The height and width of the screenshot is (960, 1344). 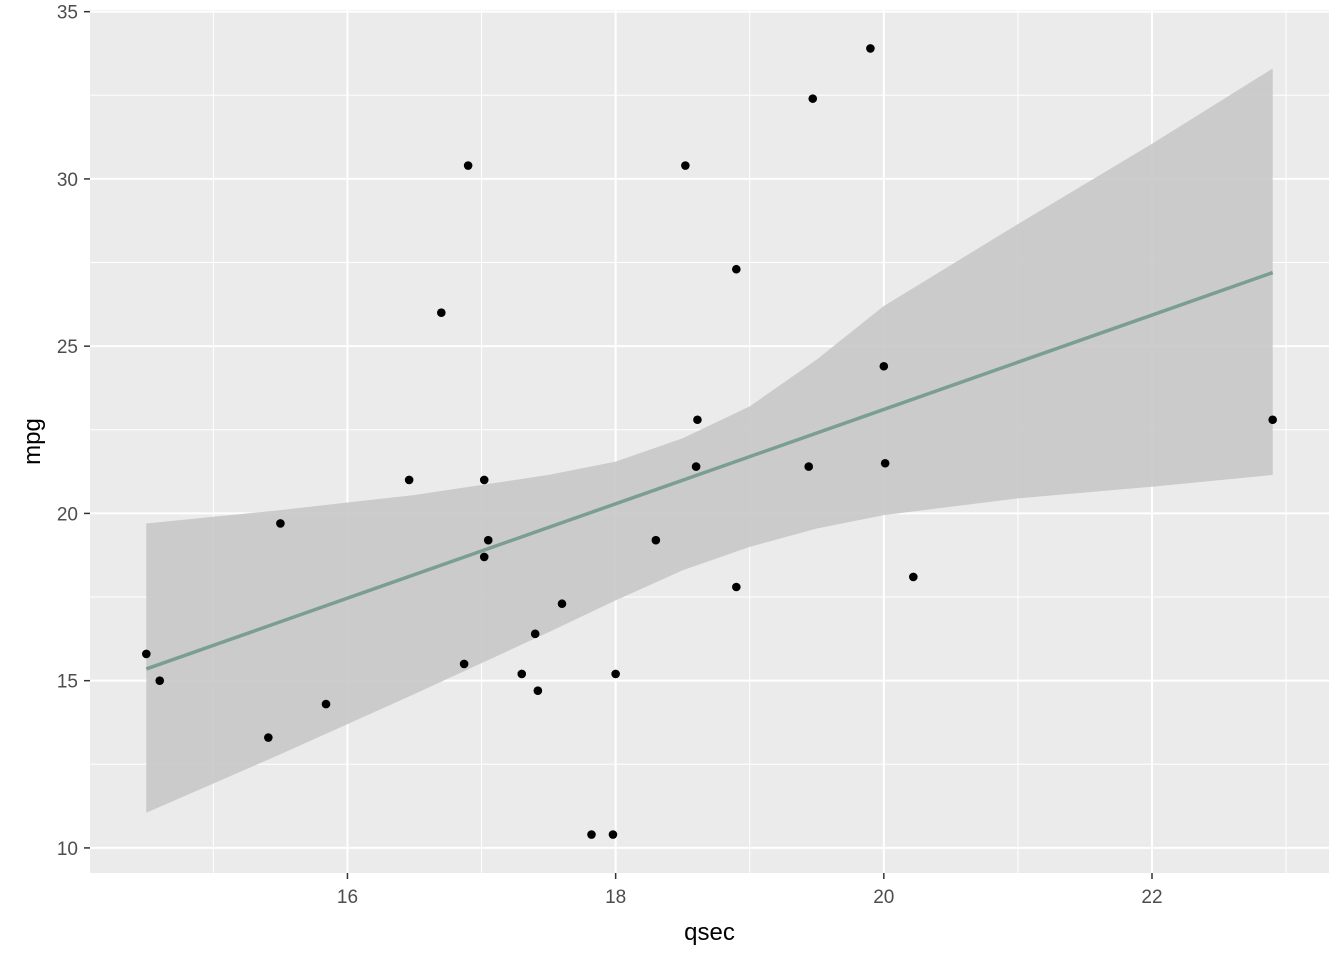 I want to click on y-tick-label: 30, so click(x=67, y=180).